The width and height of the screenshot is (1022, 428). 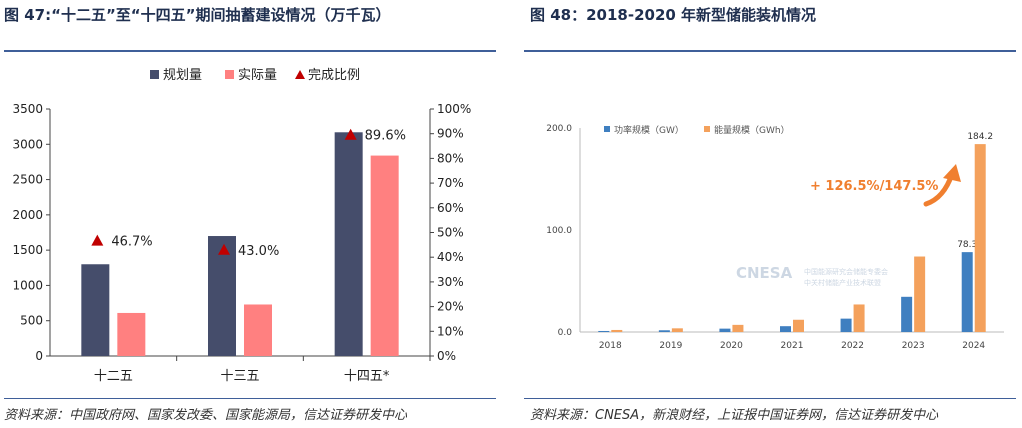 I want to click on watermark-logo: CNESA, so click(x=764, y=273).